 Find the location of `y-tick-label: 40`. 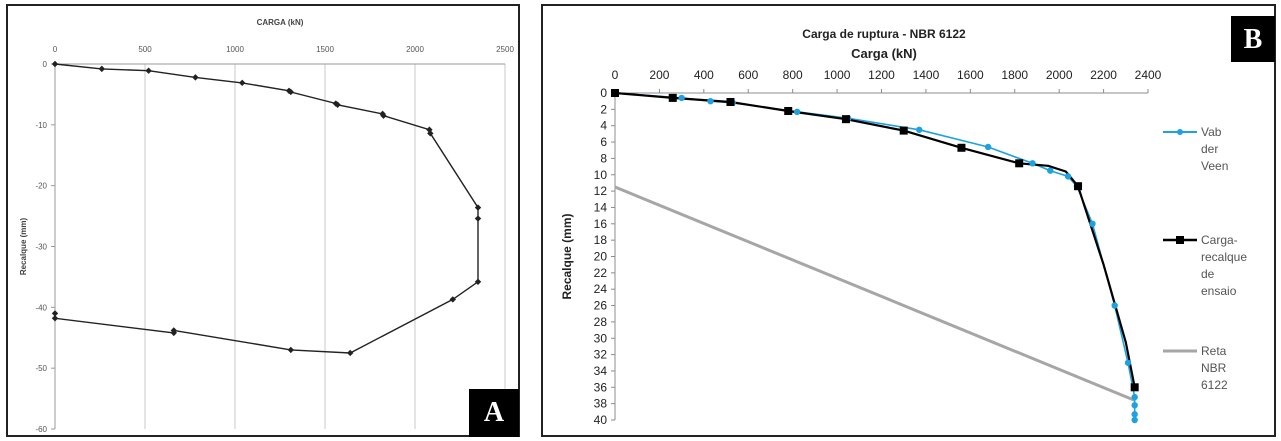

y-tick-label: 40 is located at coordinates (601, 420).